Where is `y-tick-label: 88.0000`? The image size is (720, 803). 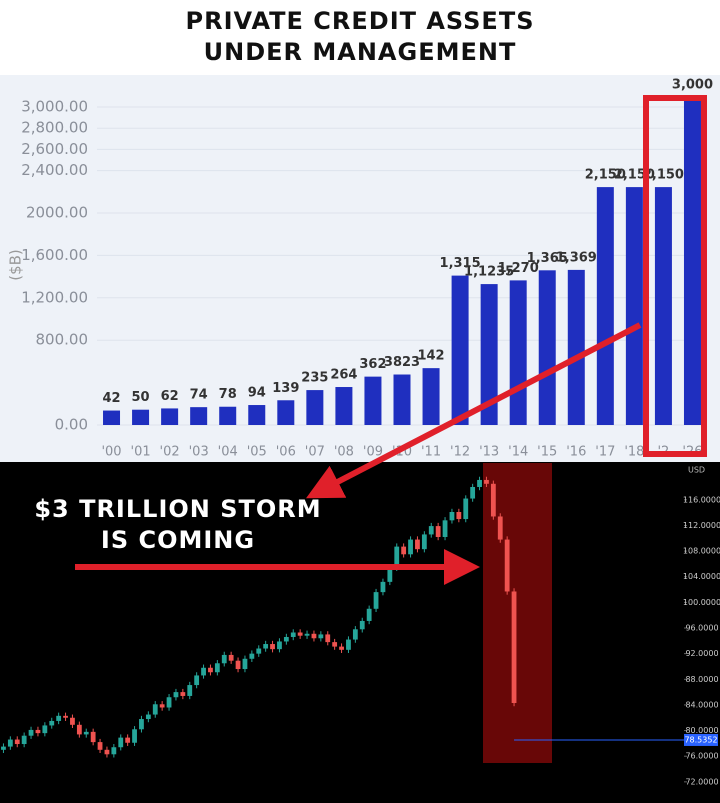 y-tick-label: 88.0000 is located at coordinates (701, 679).